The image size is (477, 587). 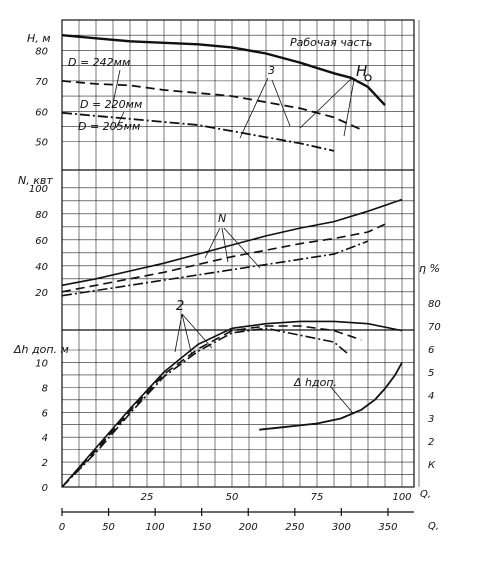 I want to click on secondary-x-tick-label: 200, so click(x=248, y=527).